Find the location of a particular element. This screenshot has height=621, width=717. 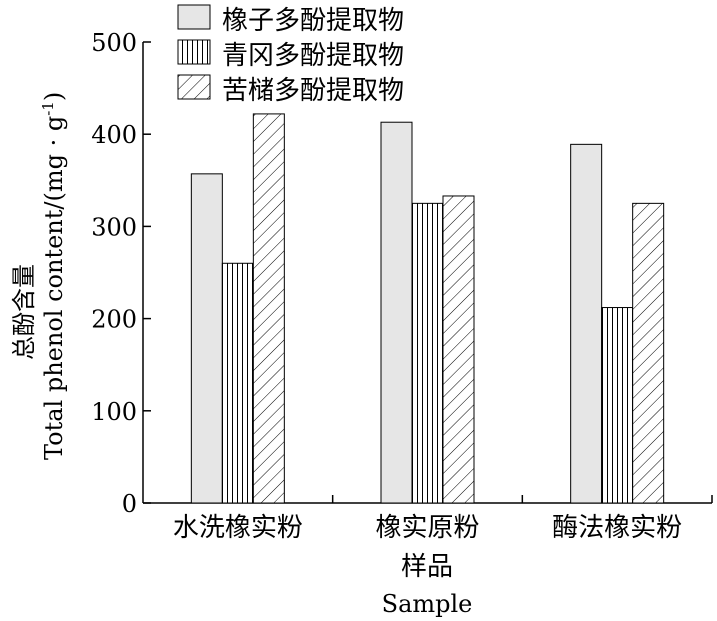

y-tick-label: 300 is located at coordinates (114, 227).